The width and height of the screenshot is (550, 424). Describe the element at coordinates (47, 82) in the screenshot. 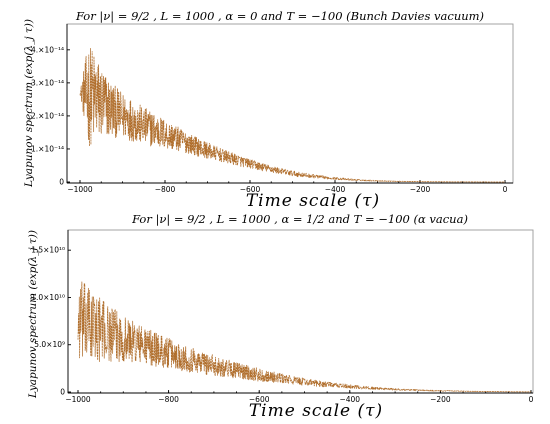

I see `y-tick-label: 3.×10⁻¹⁴` at that location.